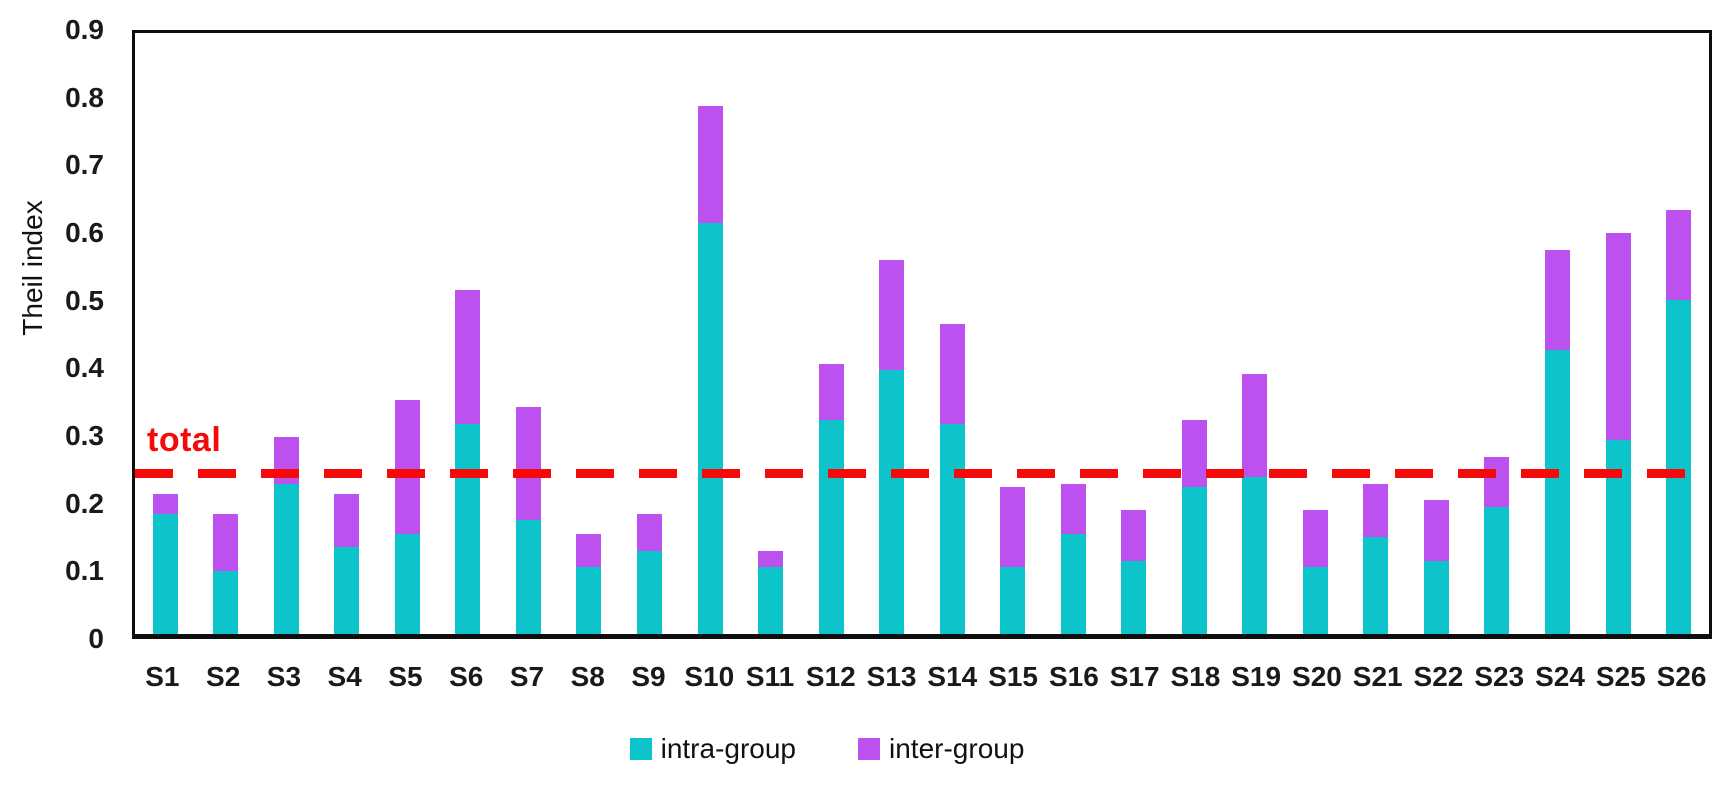  What do you see at coordinates (84, 165) in the screenshot?
I see `y-tick-label: 0.7` at bounding box center [84, 165].